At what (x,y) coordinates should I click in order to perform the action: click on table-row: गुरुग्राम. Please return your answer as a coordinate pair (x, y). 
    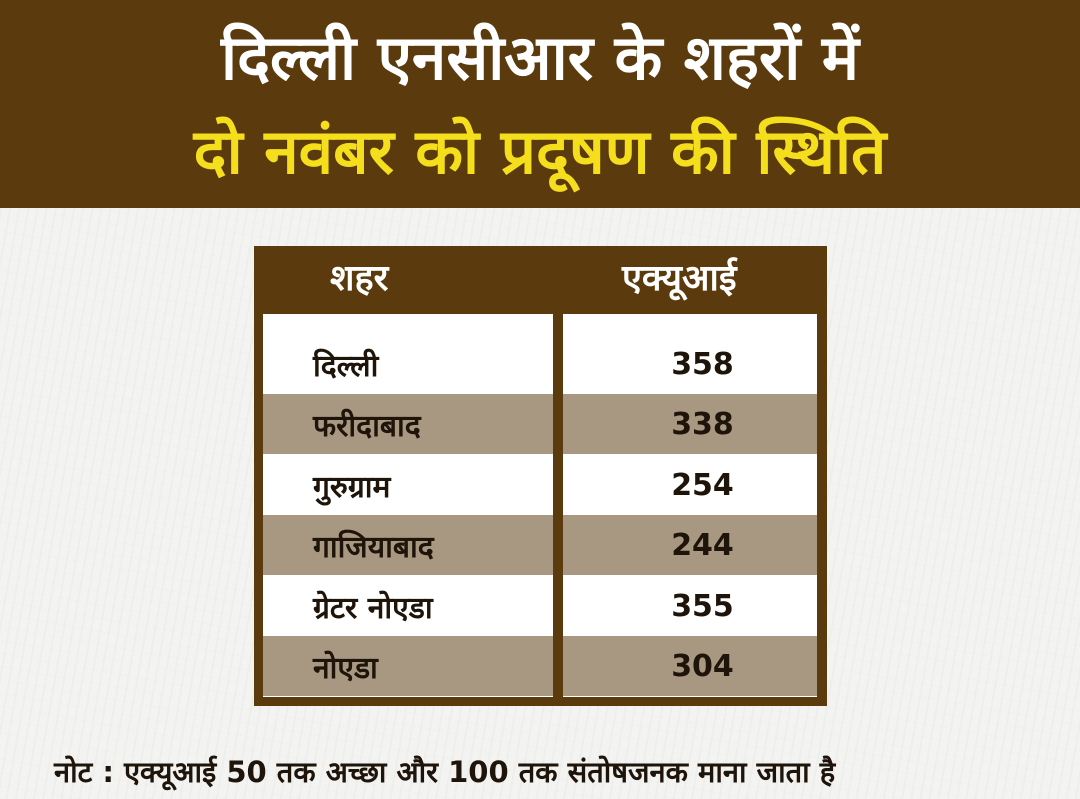
    Looking at the image, I should click on (408, 485).